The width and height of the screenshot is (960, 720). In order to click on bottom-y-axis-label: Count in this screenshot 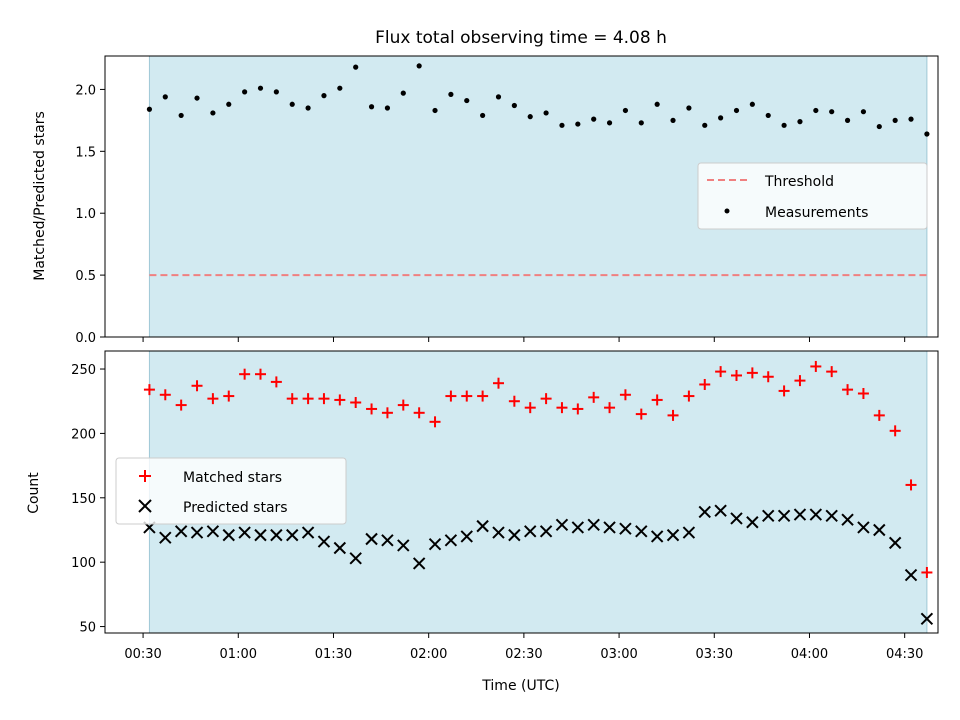, I will do `click(34, 493)`.